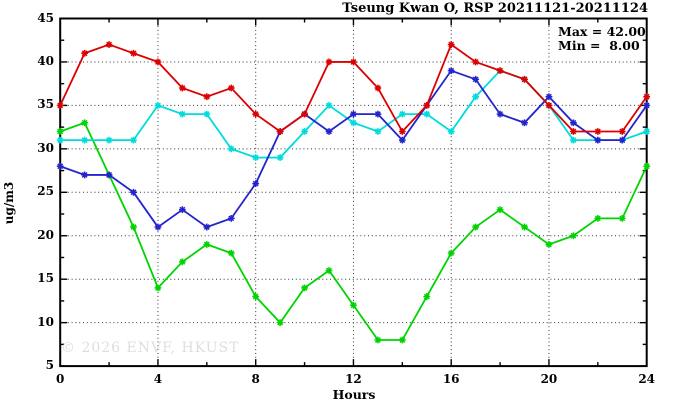 This screenshot has height=409, width=674. Describe the element at coordinates (49, 365) in the screenshot. I see `y-tick-label: 5` at that location.